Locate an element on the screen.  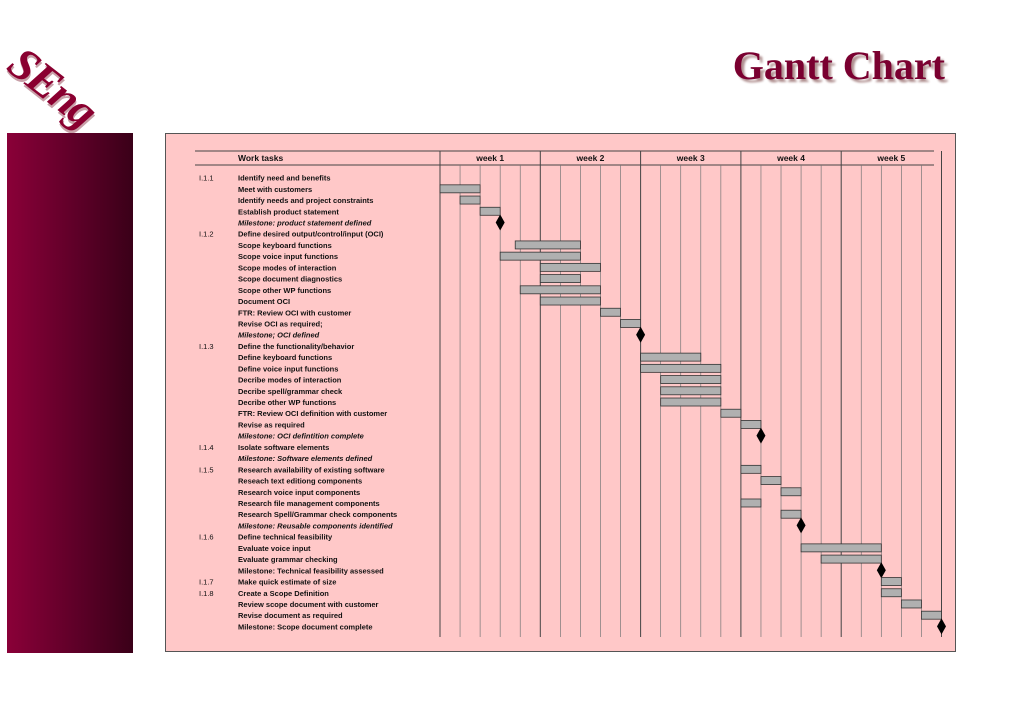
task-label: Scope keyboard functions is located at coordinates (285, 245).